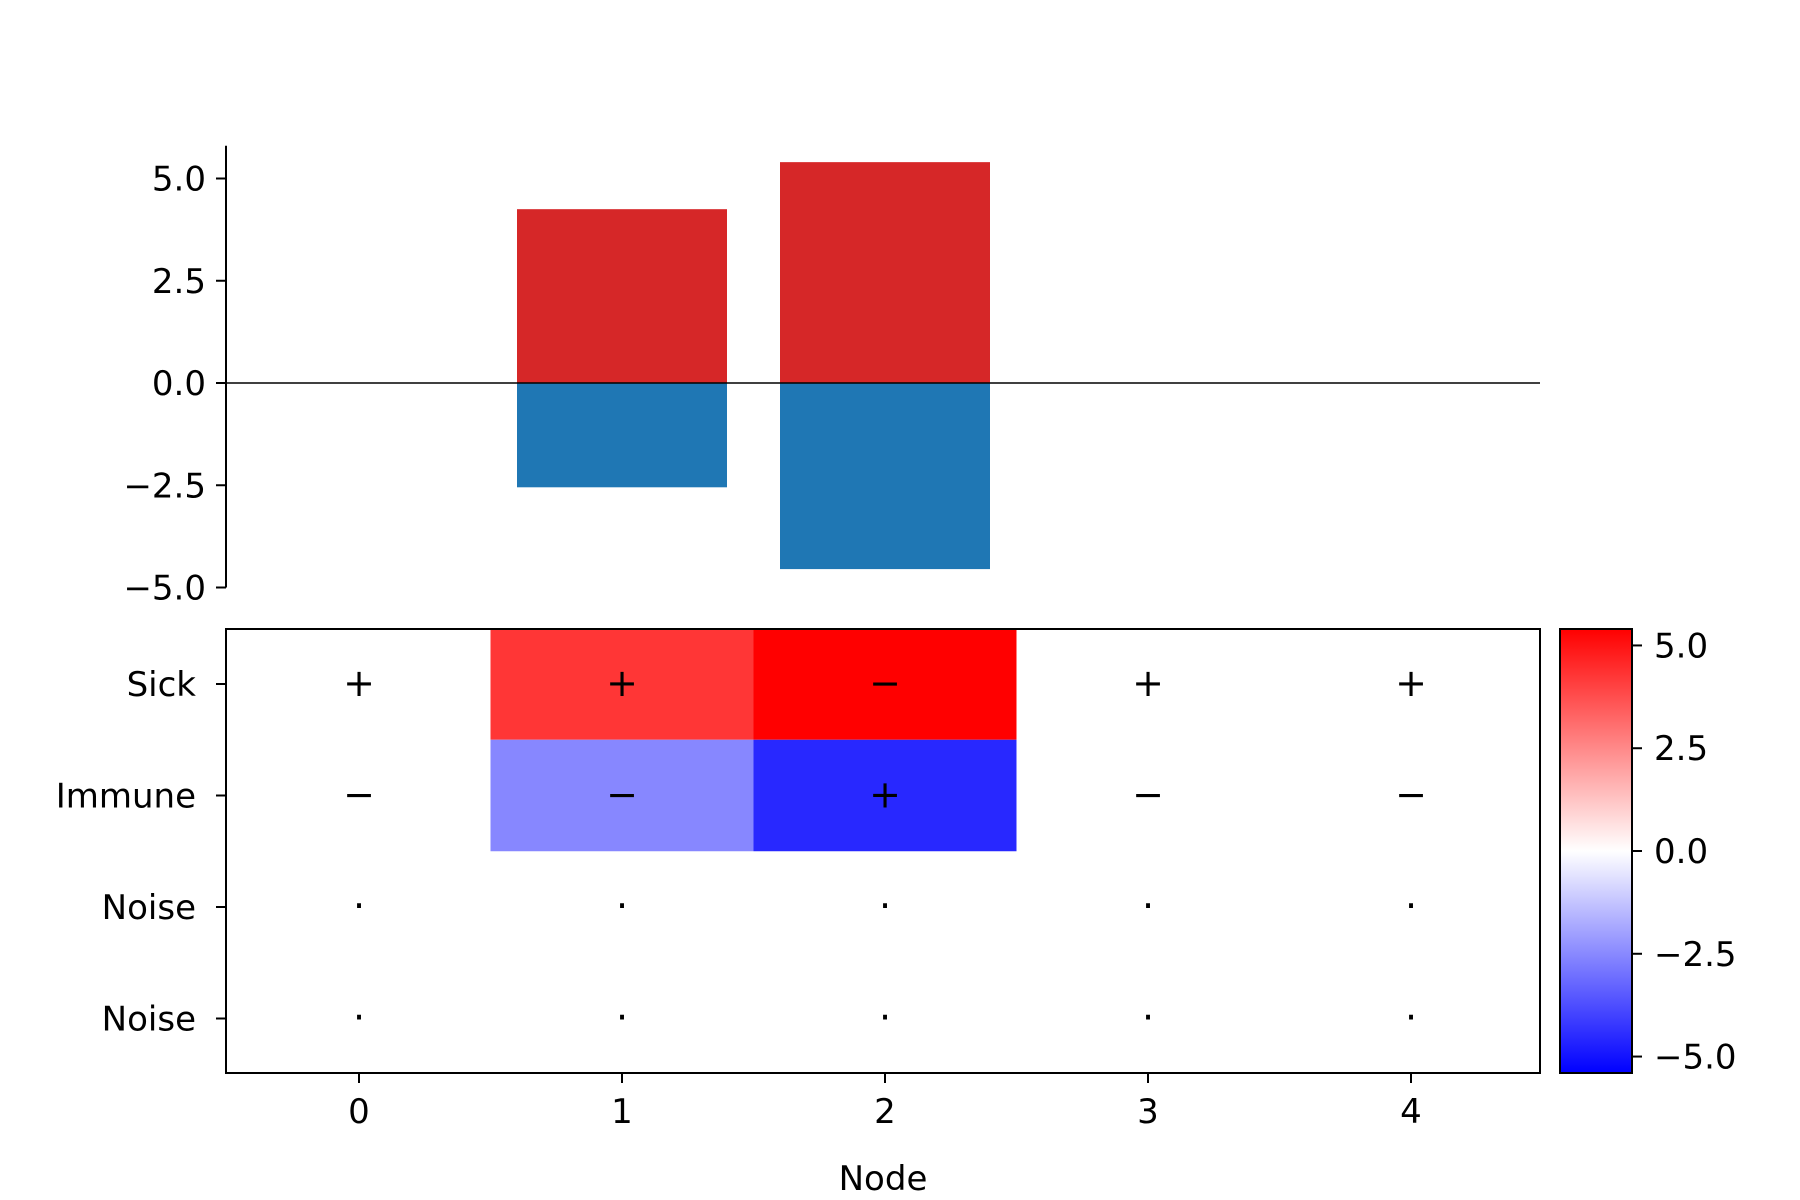 The width and height of the screenshot is (1800, 1200). What do you see at coordinates (162, 685) in the screenshot?
I see `heatmap-ytick-label: Sick` at bounding box center [162, 685].